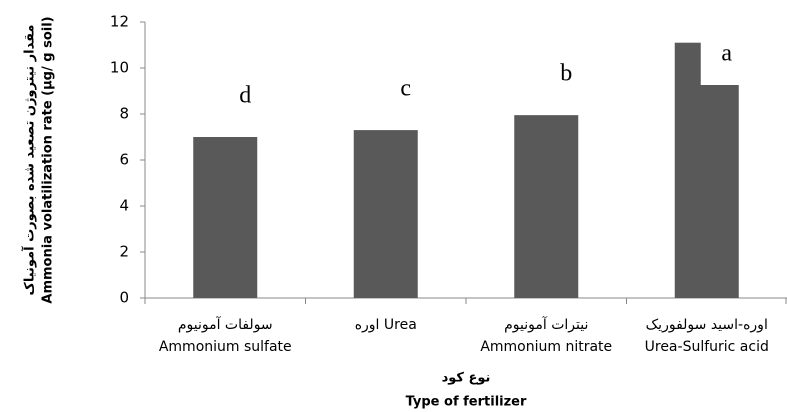 The height and width of the screenshot is (412, 787). What do you see at coordinates (119, 22) in the screenshot?
I see `y-tick-label: 12` at bounding box center [119, 22].